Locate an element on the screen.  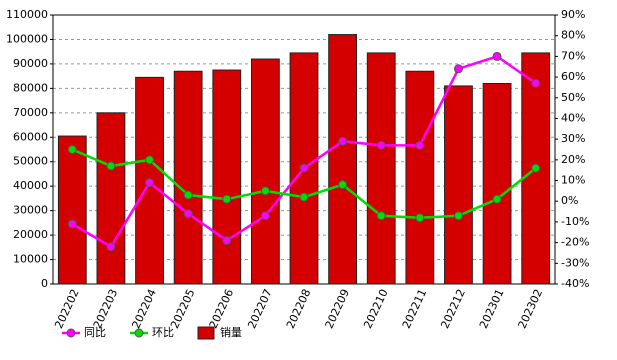
y-tick-label: 80000 is located at coordinates (30, 87).